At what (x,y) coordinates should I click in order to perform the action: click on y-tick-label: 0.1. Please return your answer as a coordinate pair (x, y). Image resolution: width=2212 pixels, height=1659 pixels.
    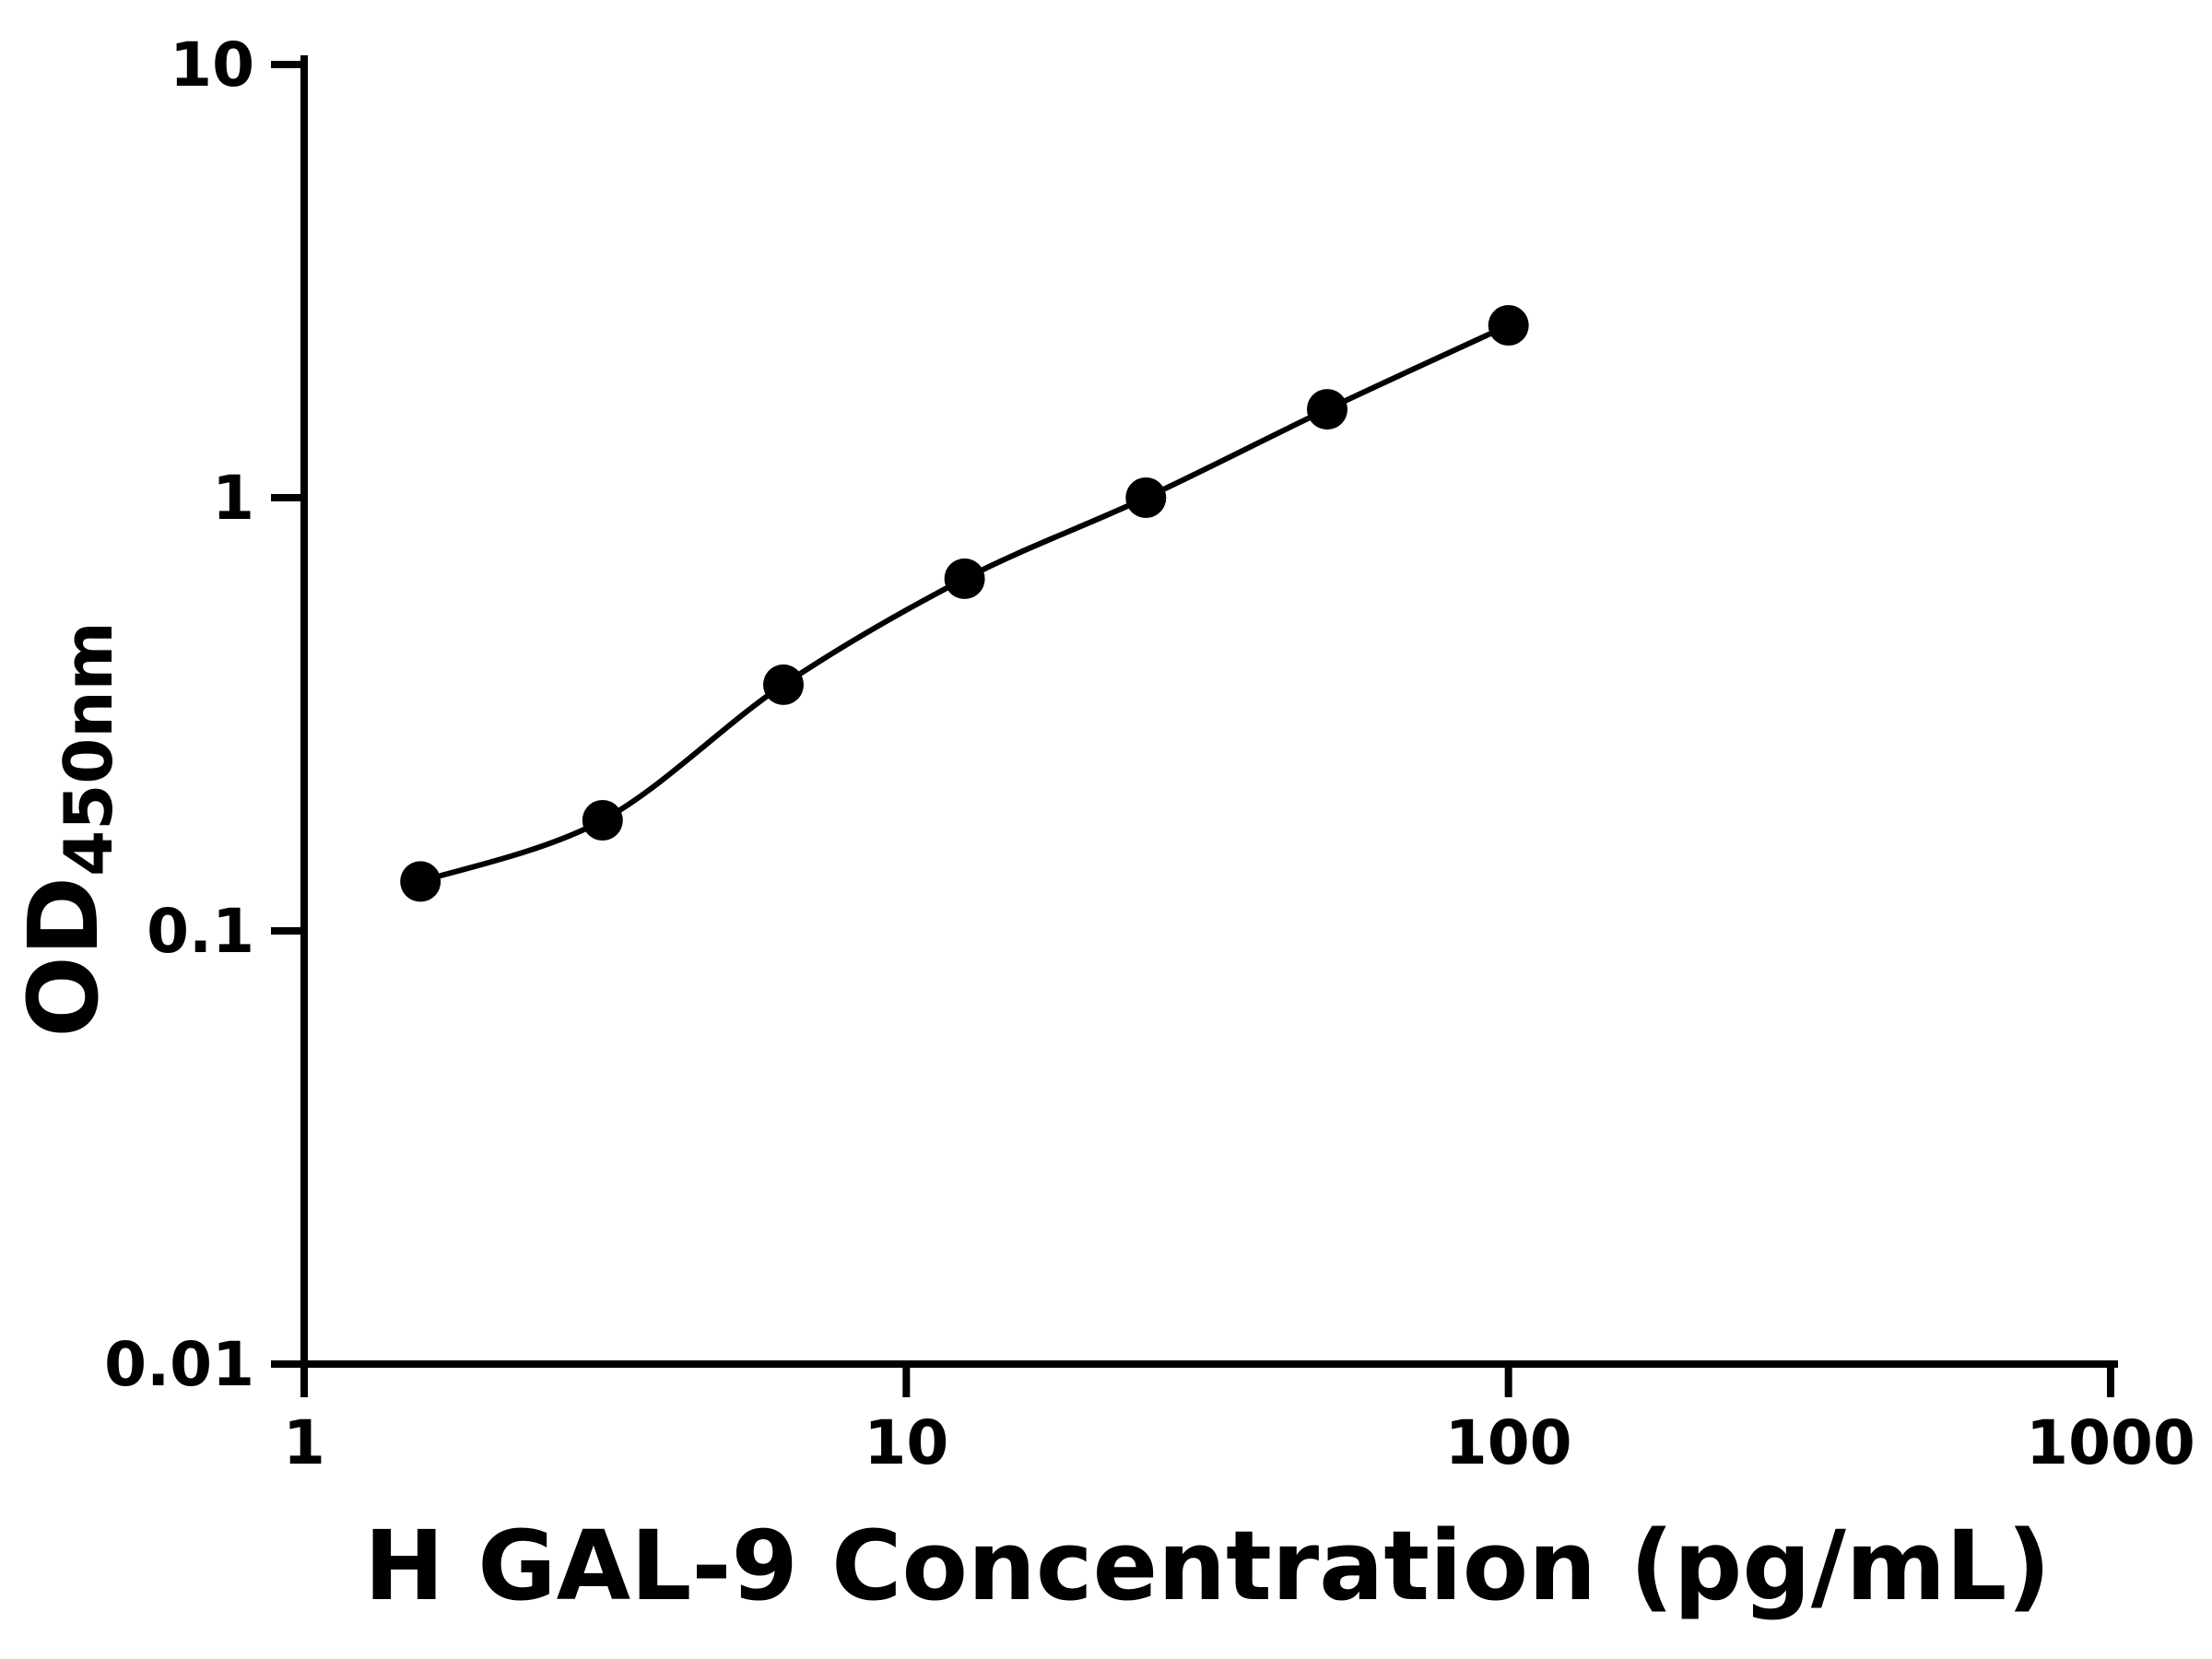
    Looking at the image, I should click on (200, 931).